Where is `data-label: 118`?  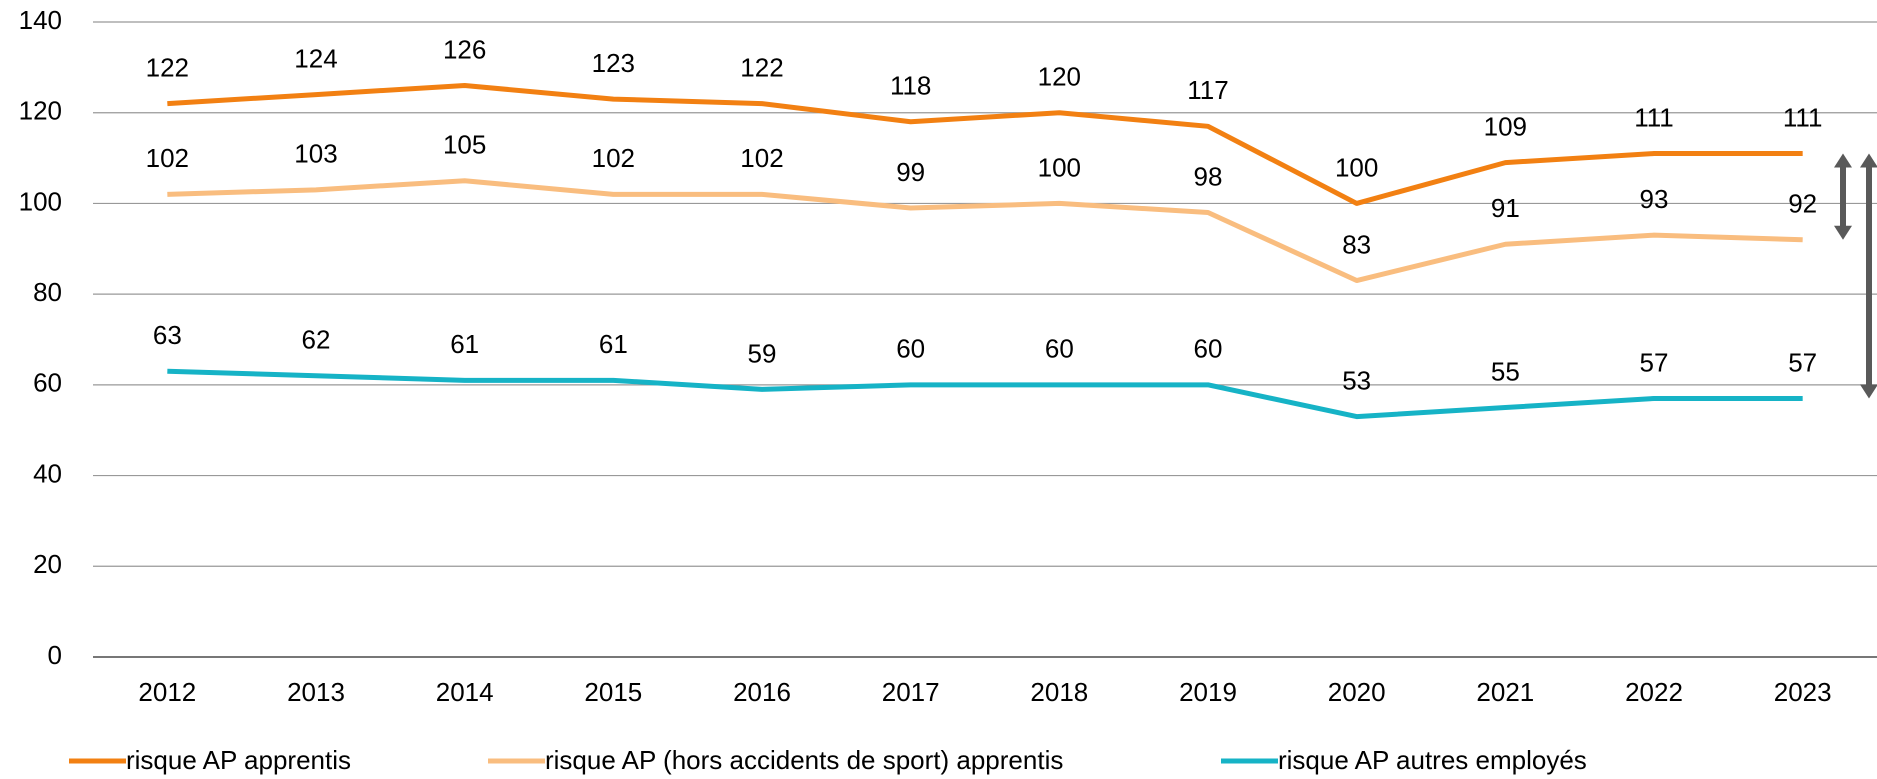 data-label: 118 is located at coordinates (910, 86).